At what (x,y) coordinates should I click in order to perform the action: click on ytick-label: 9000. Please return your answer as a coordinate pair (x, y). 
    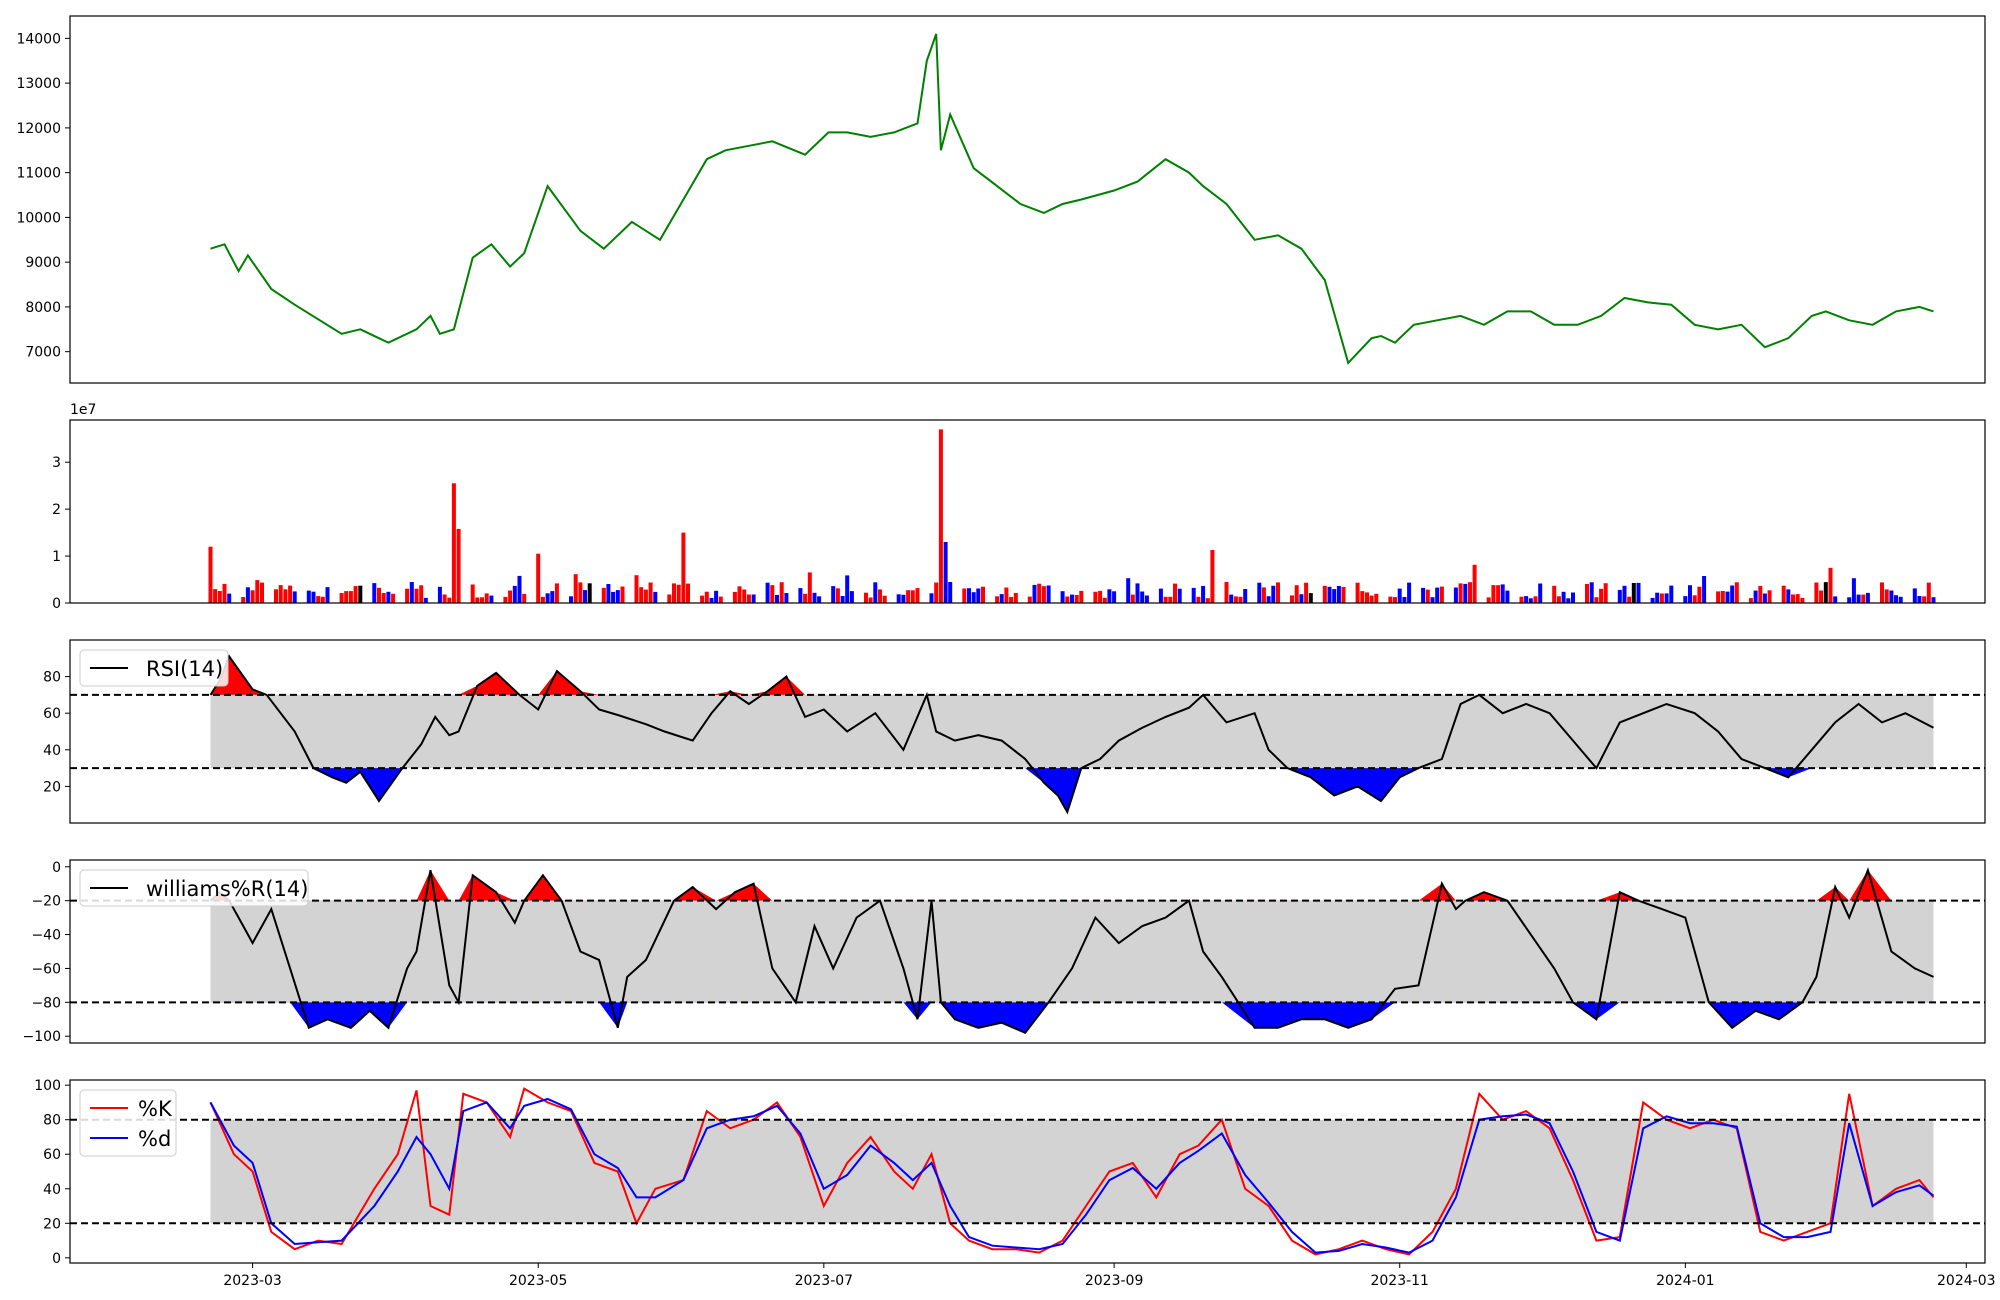
    Looking at the image, I should click on (43, 263).